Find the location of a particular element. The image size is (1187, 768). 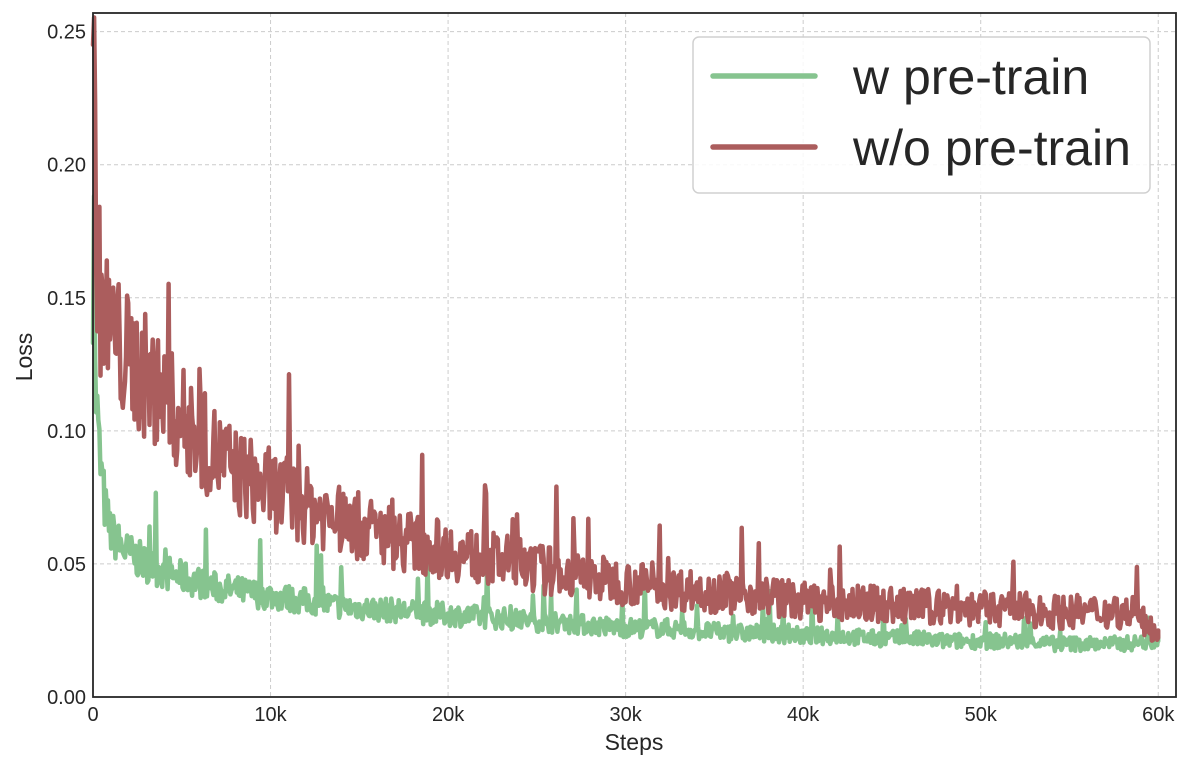

y-tick-label: 0.00 is located at coordinates (66, 698).